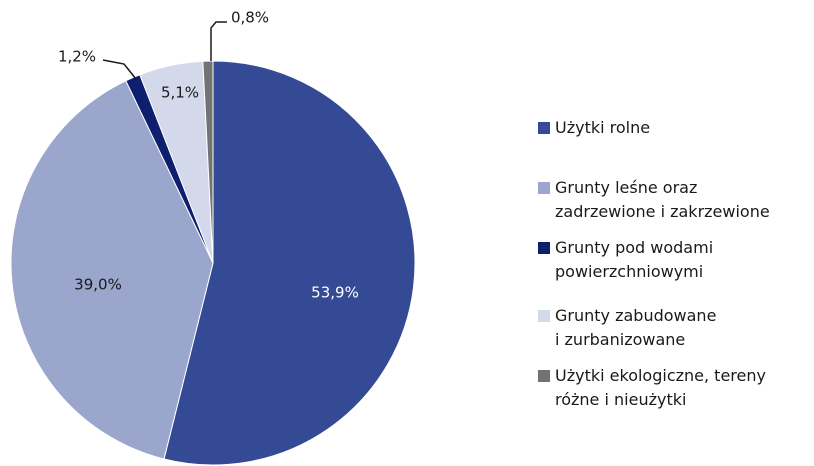 Image resolution: width=814 pixels, height=466 pixels. What do you see at coordinates (636, 327) in the screenshot?
I see `legend-label: Grunty zabudowane i zurbanizowane` at bounding box center [636, 327].